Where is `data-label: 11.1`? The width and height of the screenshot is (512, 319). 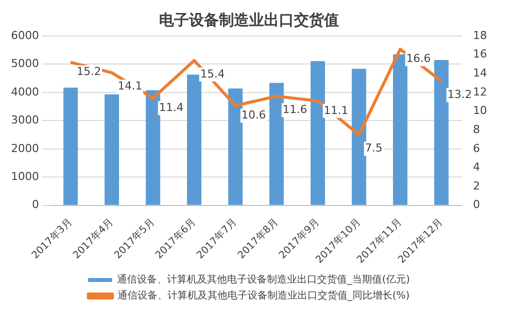
data-label: 11.1 is located at coordinates (336, 110).